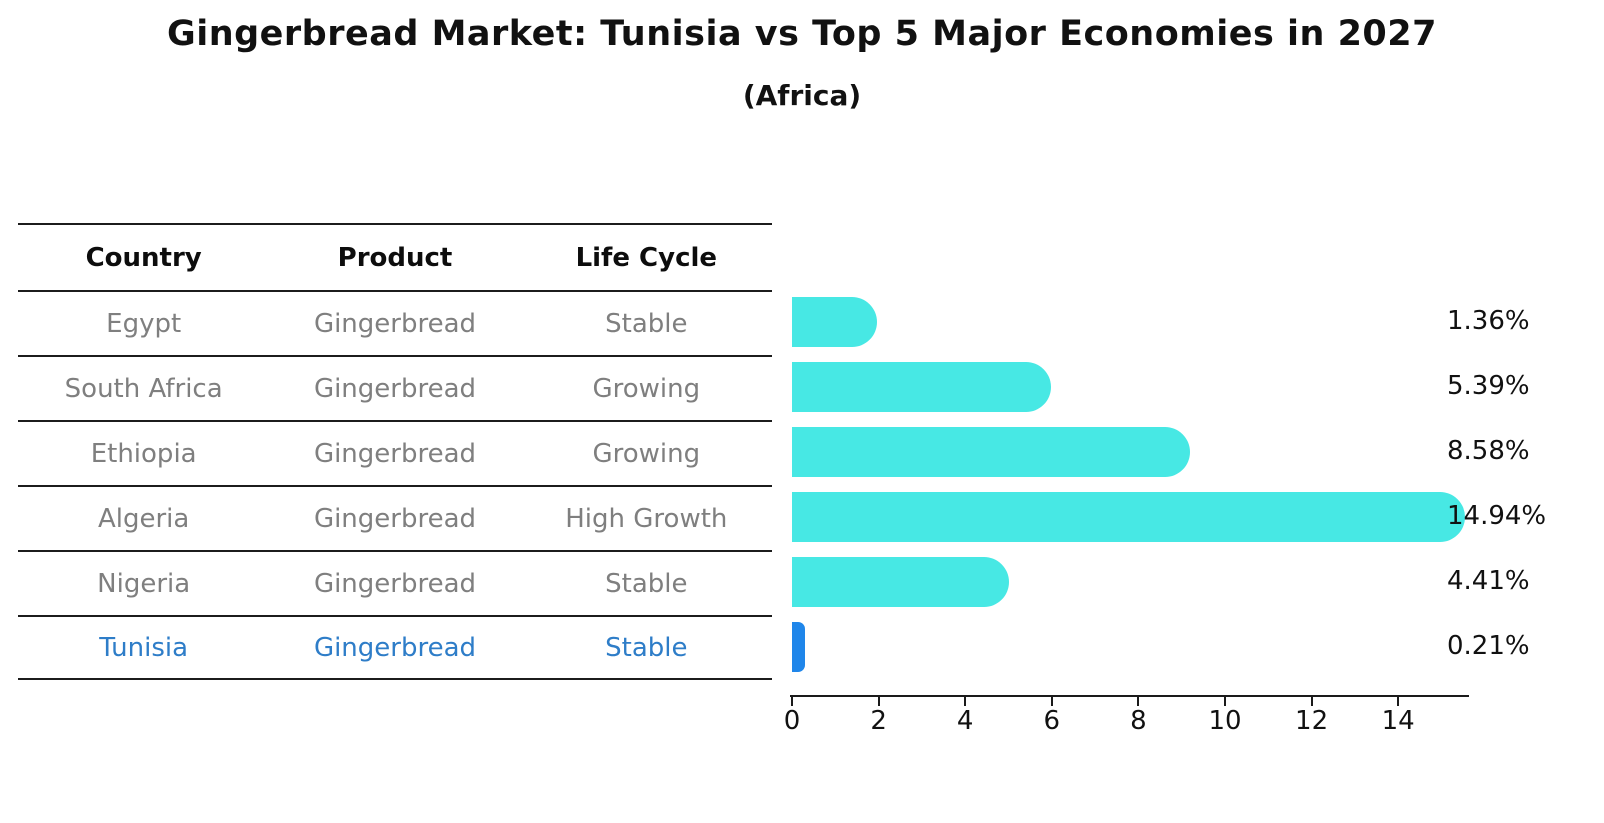  I want to click on table-header-row: Country Product Life Cycle, so click(395, 256).